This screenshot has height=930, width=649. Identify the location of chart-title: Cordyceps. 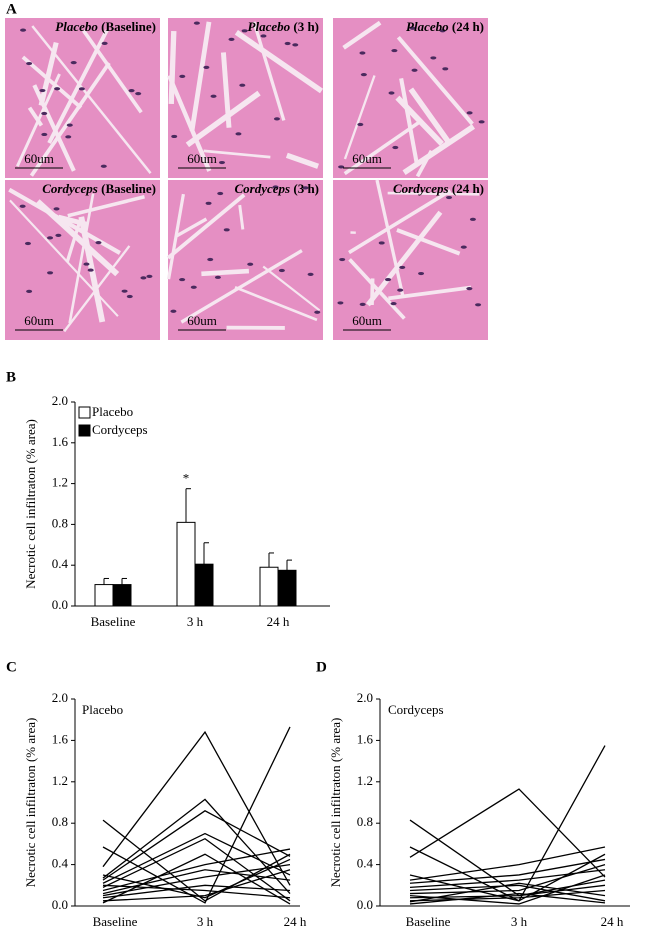
(416, 709).